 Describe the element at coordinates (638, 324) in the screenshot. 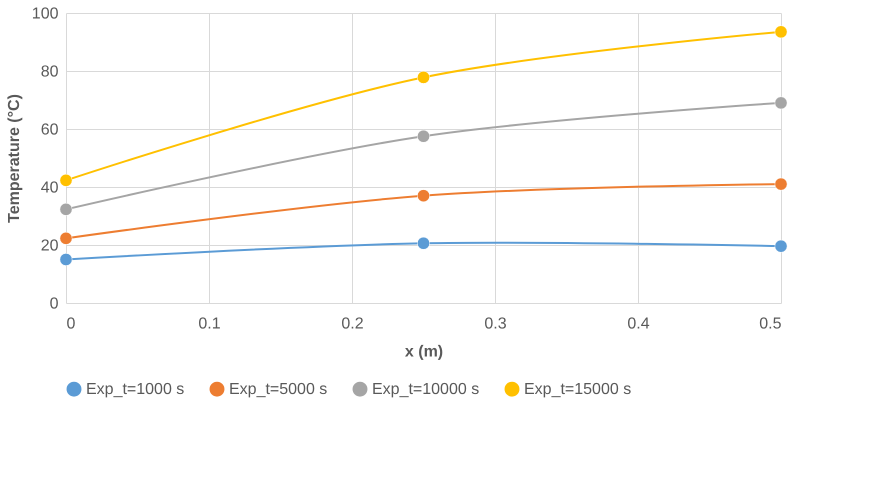

I see `x-tick-label: 0.4` at that location.